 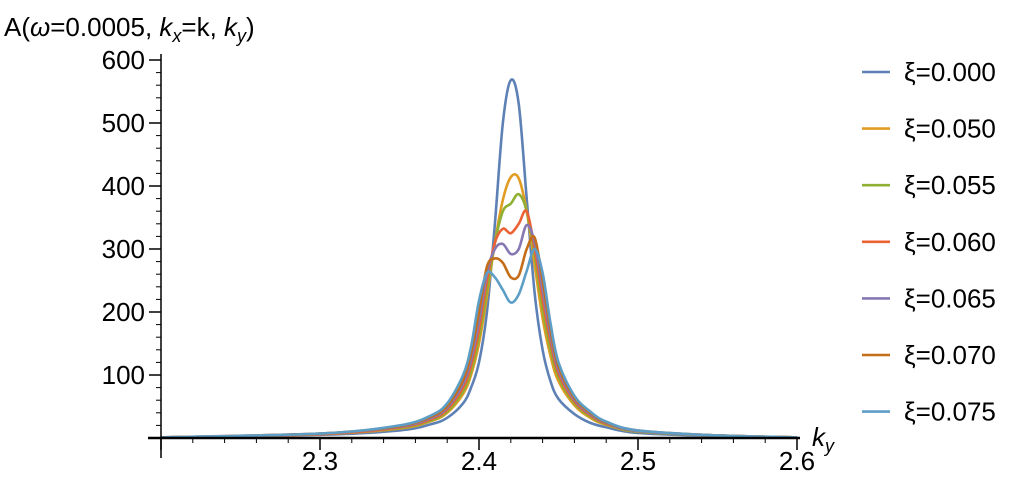 I want to click on legend-item: ξ=0.055, so click(x=929, y=185).